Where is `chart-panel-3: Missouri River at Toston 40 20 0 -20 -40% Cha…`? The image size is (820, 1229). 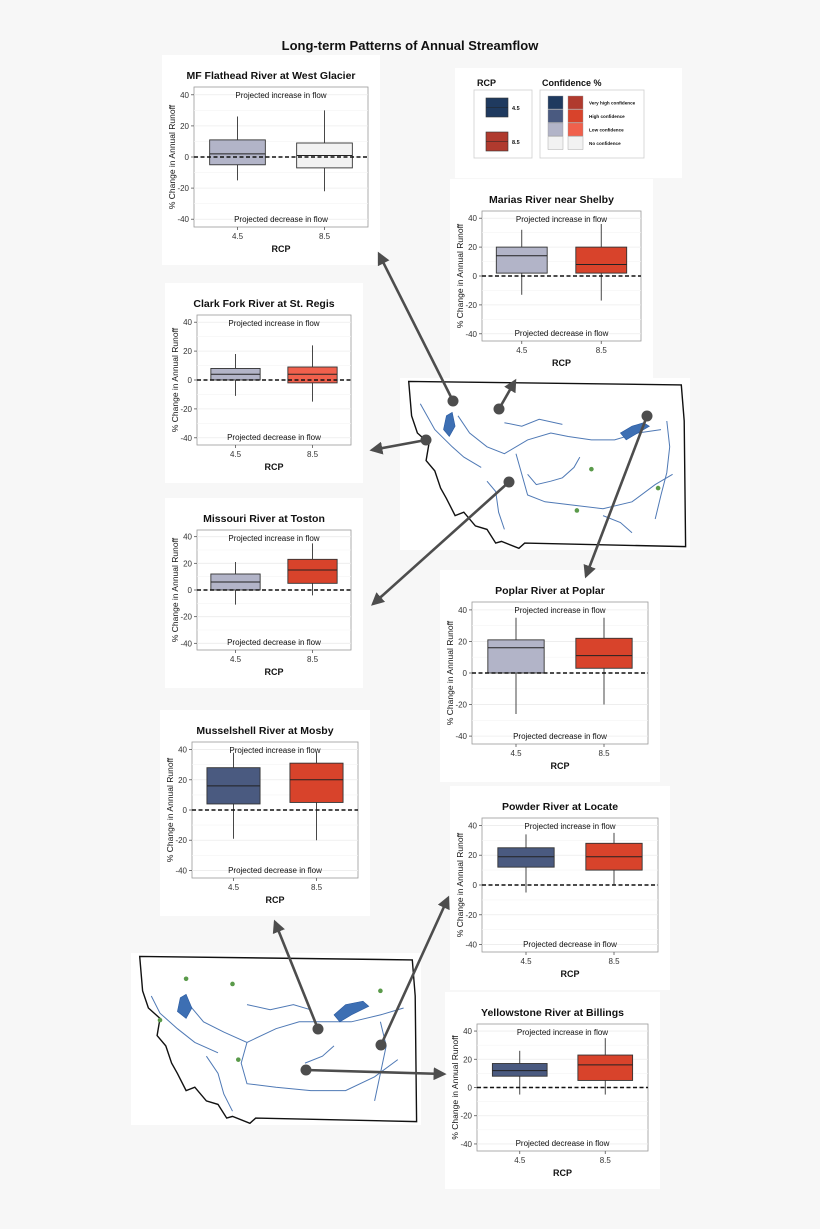
chart-panel-3: Missouri River at Toston 40 20 0 -20 -40% Cha… is located at coordinates (264, 593).